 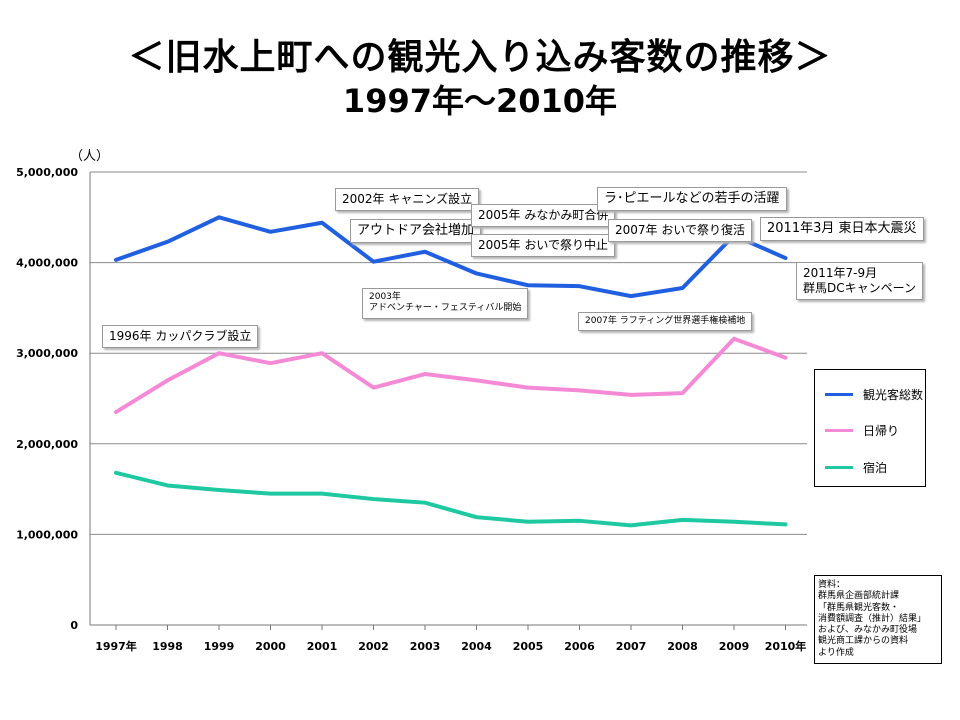 What do you see at coordinates (859, 596) in the screenshot?
I see `source-note-line: 群馬県企画部統計課` at bounding box center [859, 596].